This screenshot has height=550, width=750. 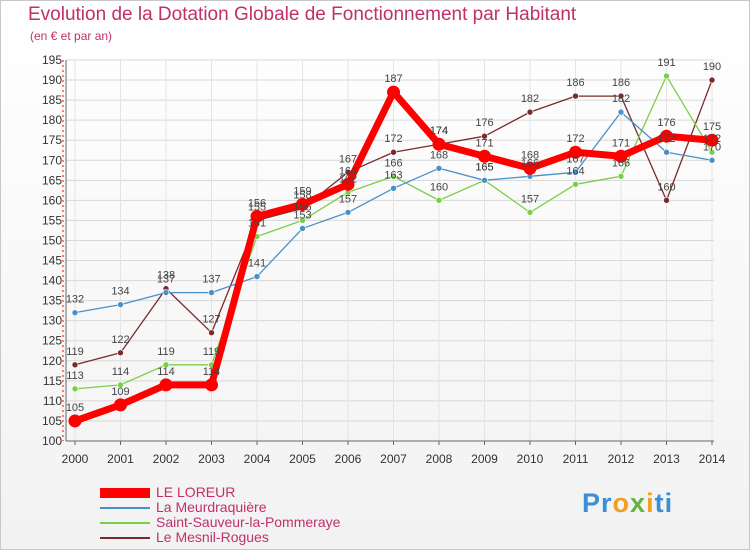 I want to click on point-le-loreur-2003, so click(x=211, y=385).